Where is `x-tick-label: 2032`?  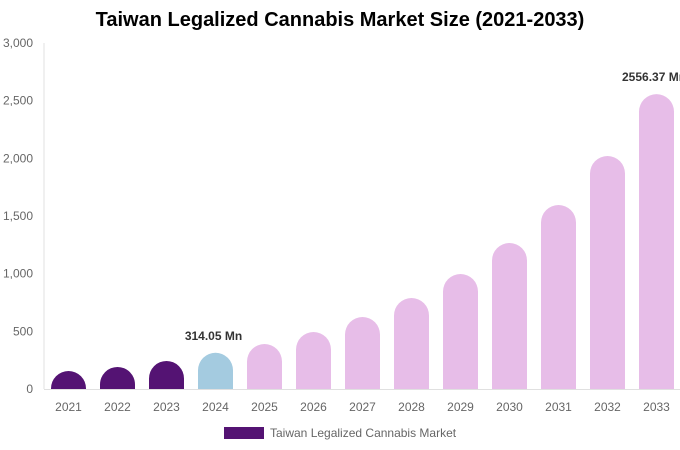 x-tick-label: 2032 is located at coordinates (607, 407).